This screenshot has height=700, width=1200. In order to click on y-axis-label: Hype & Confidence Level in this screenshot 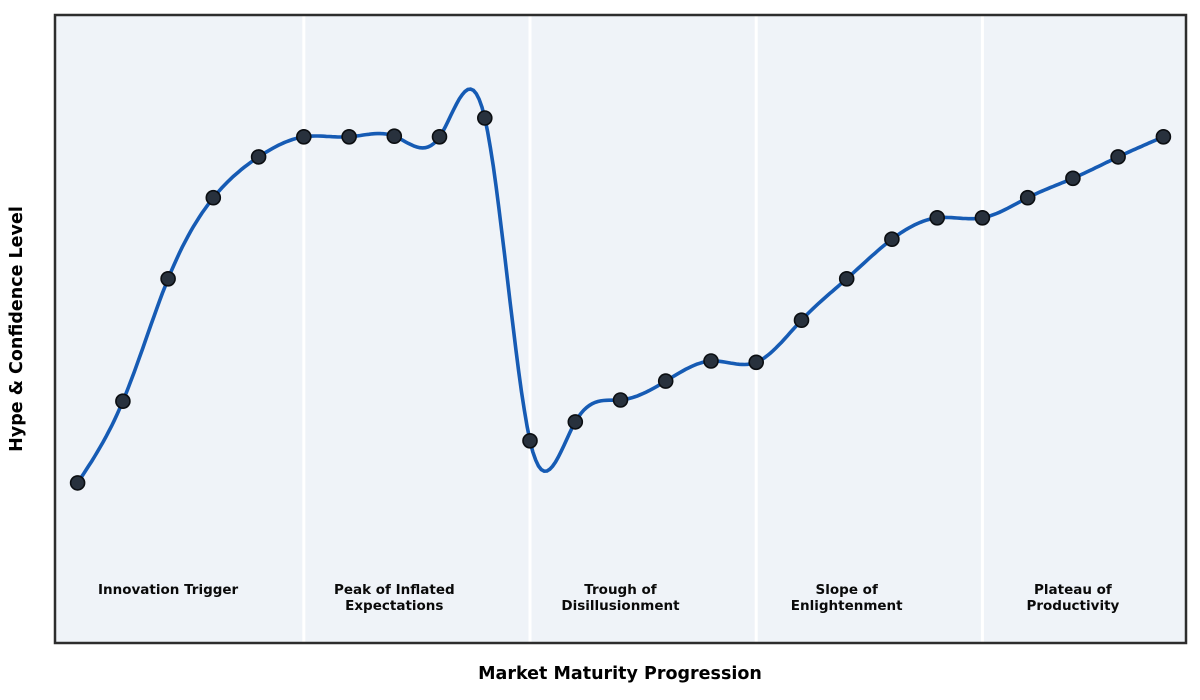, I will do `click(17, 329)`.